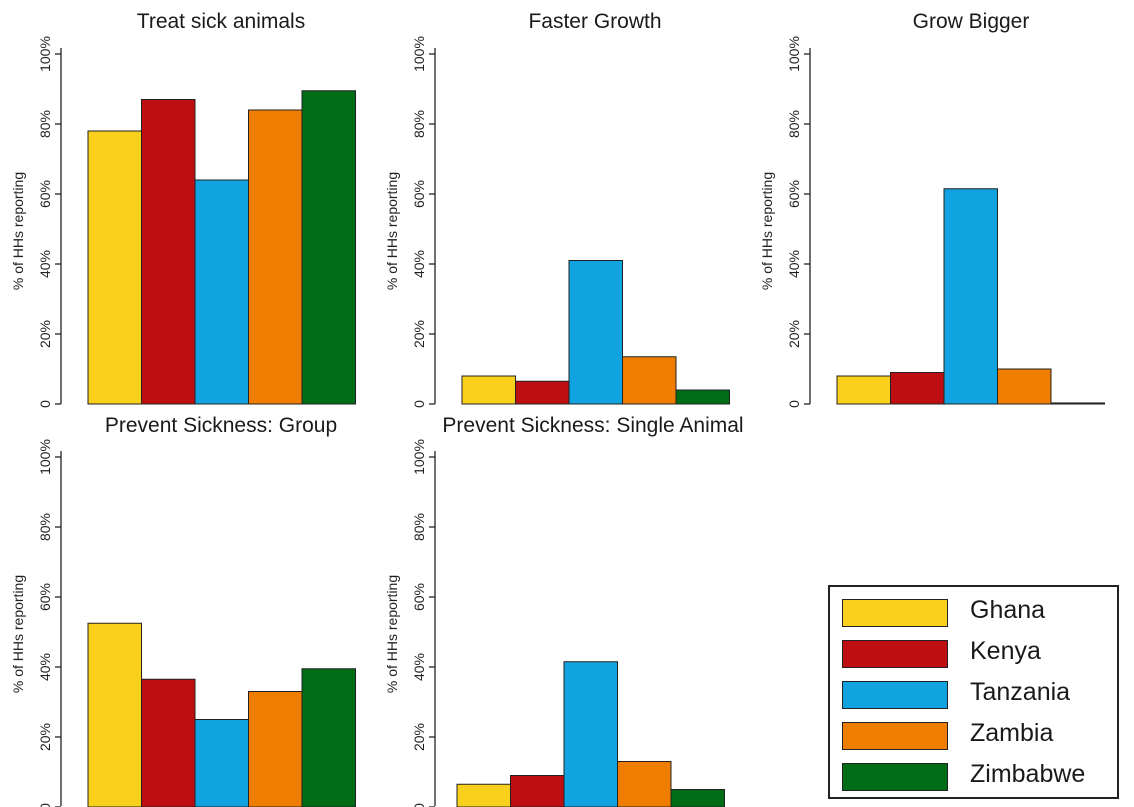 The height and width of the screenshot is (807, 1134). Describe the element at coordinates (895, 654) in the screenshot. I see `legend-swatch-kenya` at that location.